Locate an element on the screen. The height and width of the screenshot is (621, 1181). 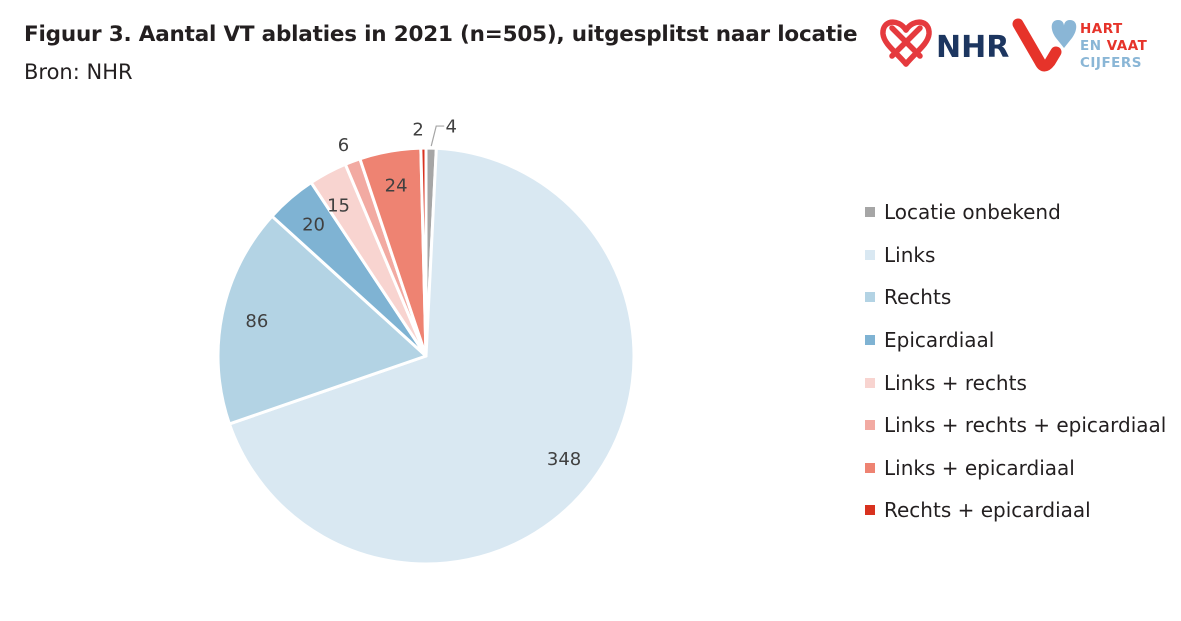
data-label-epicardiaal: 20 is located at coordinates (313, 224).